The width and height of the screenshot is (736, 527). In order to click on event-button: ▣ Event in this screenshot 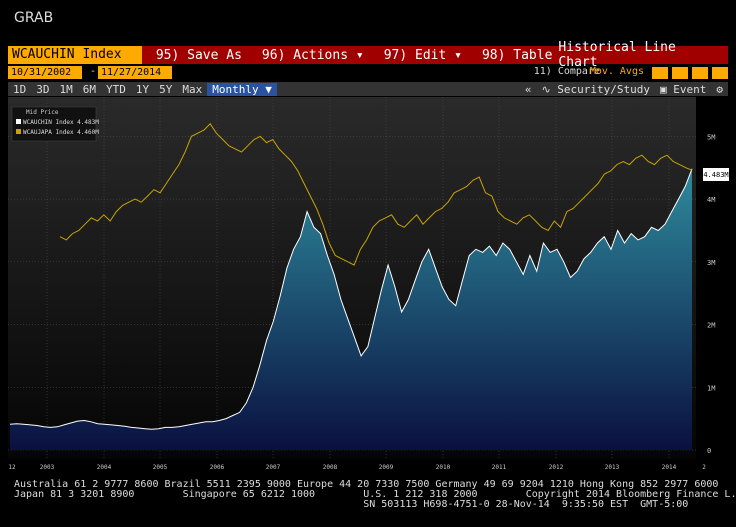, I will do `click(683, 89)`.